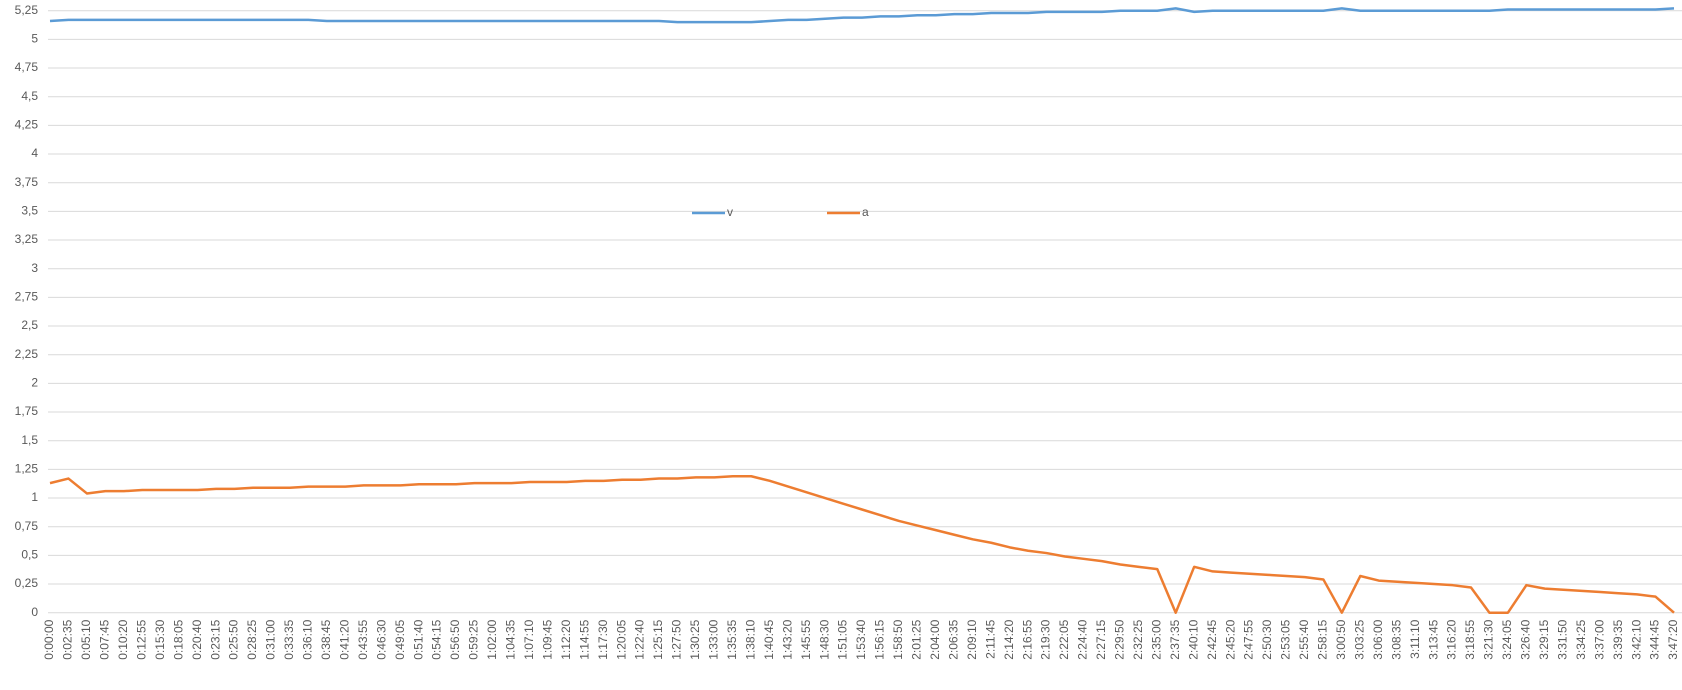 This screenshot has width=1682, height=690. What do you see at coordinates (326, 639) in the screenshot?
I see `x-tick-label: 0:38:45` at bounding box center [326, 639].